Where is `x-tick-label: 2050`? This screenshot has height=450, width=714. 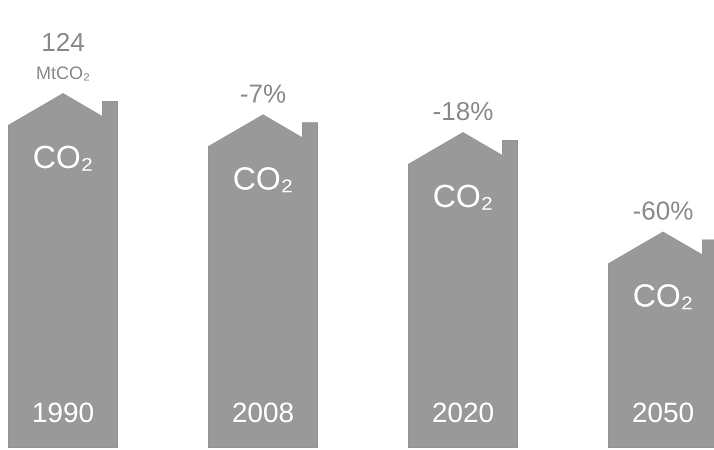 x-tick-label: 2050 is located at coordinates (663, 412).